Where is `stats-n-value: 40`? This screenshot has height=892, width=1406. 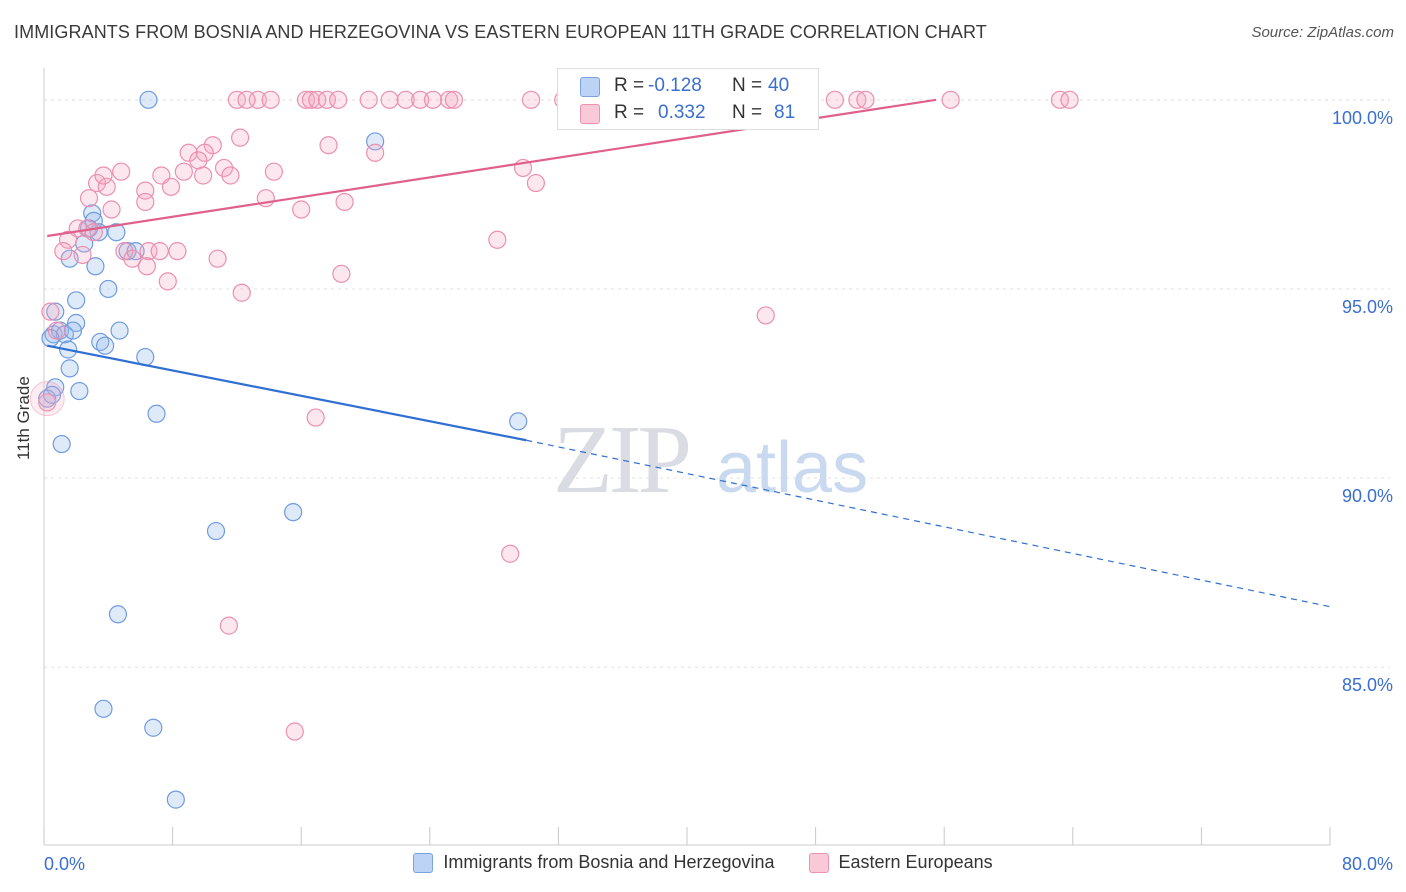 stats-n-value: 40 is located at coordinates (779, 85).